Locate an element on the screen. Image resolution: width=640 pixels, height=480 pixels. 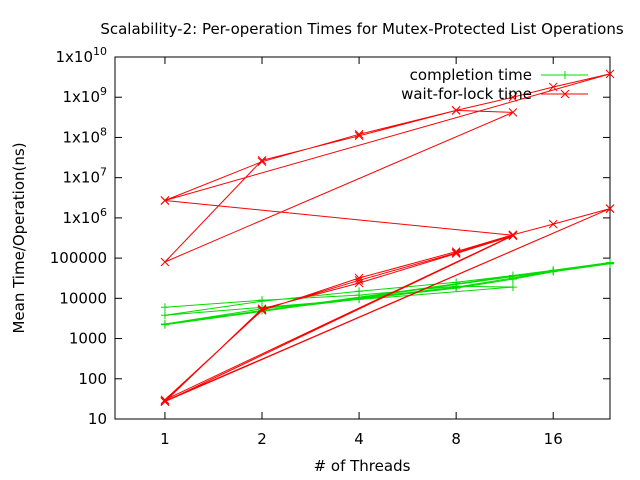
y-tick-label: 1x10⁶ is located at coordinates (84, 216).